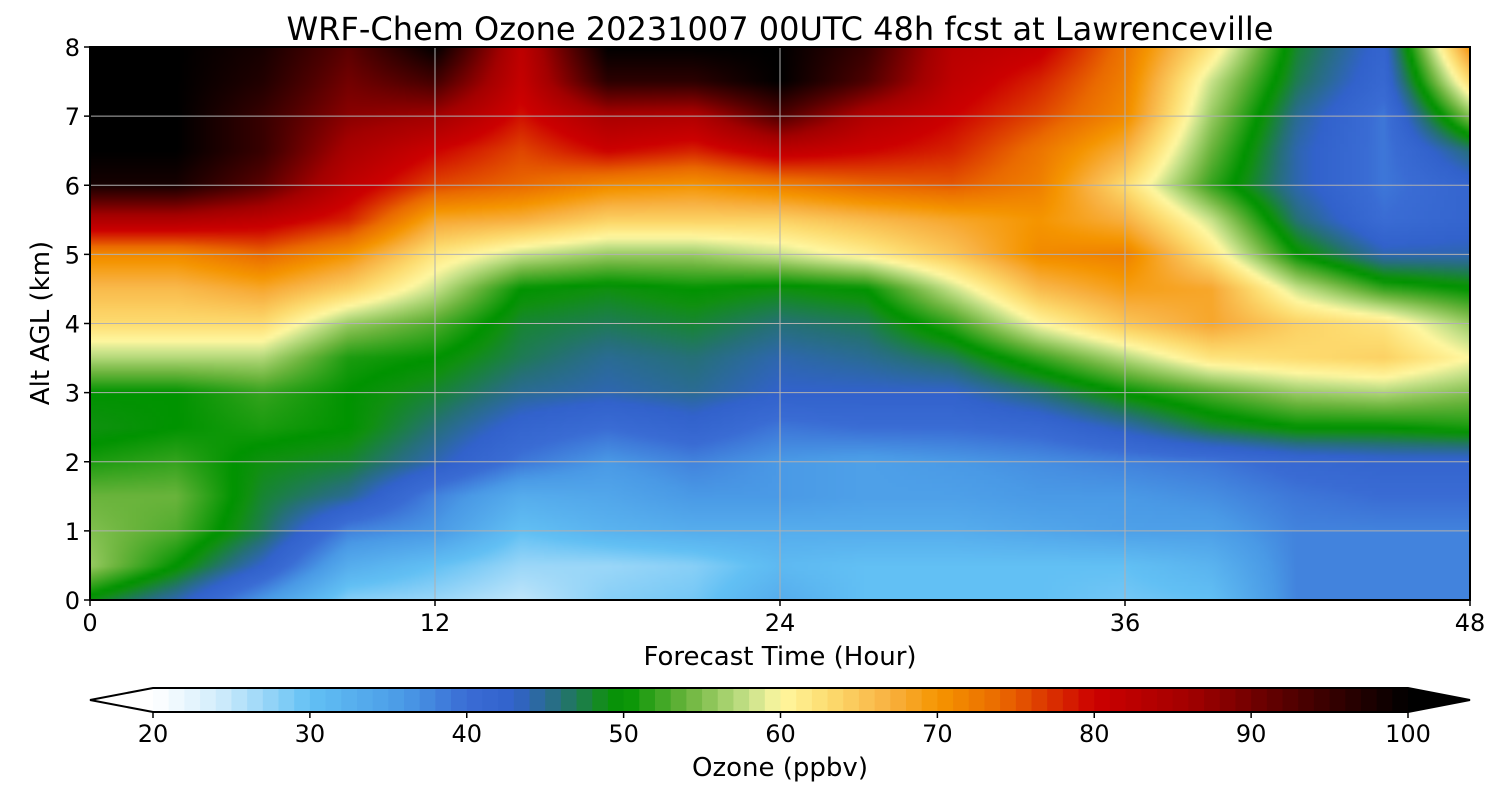 Image resolution: width=1500 pixels, height=800 pixels. Describe the element at coordinates (41, 323) in the screenshot. I see `y-axis-label: Alt AGL (km)` at that location.